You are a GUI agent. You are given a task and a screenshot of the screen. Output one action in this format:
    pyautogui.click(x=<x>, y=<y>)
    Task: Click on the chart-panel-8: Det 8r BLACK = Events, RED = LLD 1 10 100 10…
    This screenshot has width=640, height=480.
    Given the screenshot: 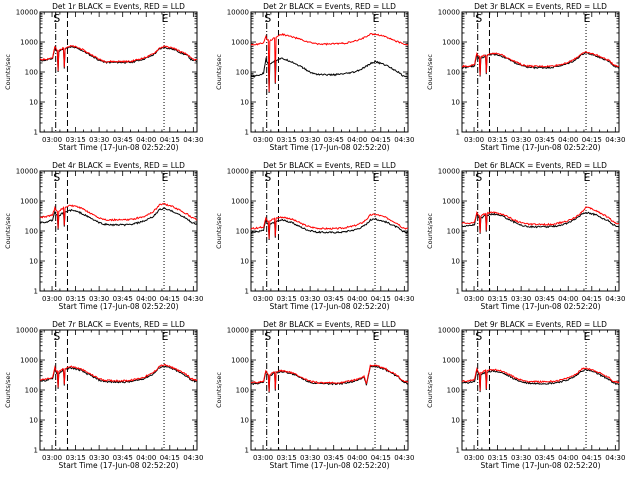 What is the action you would take?
    pyautogui.click(x=314, y=395)
    